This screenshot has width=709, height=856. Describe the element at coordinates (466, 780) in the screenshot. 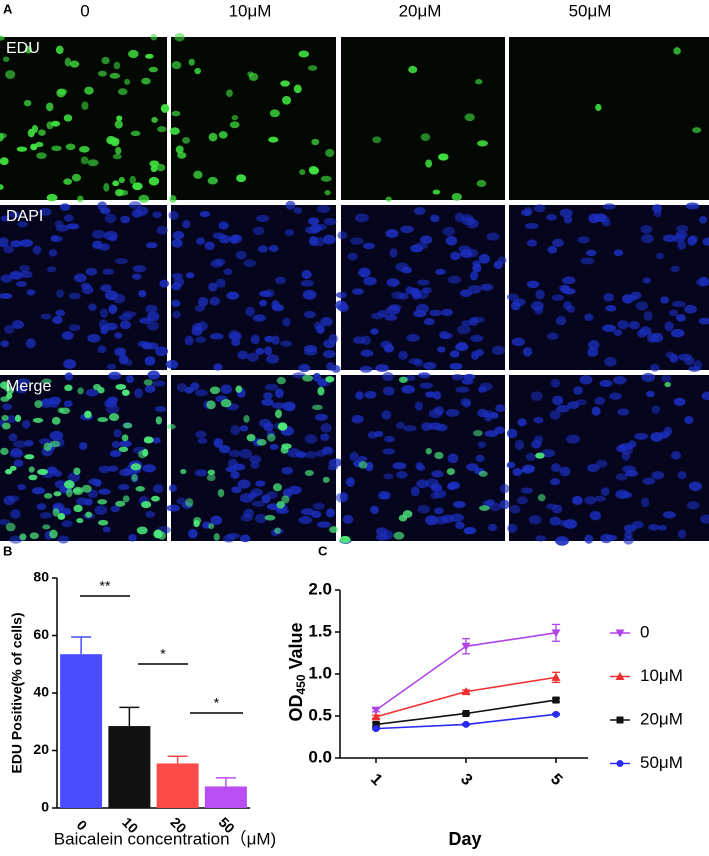

I see `x-tick-label: 3` at that location.